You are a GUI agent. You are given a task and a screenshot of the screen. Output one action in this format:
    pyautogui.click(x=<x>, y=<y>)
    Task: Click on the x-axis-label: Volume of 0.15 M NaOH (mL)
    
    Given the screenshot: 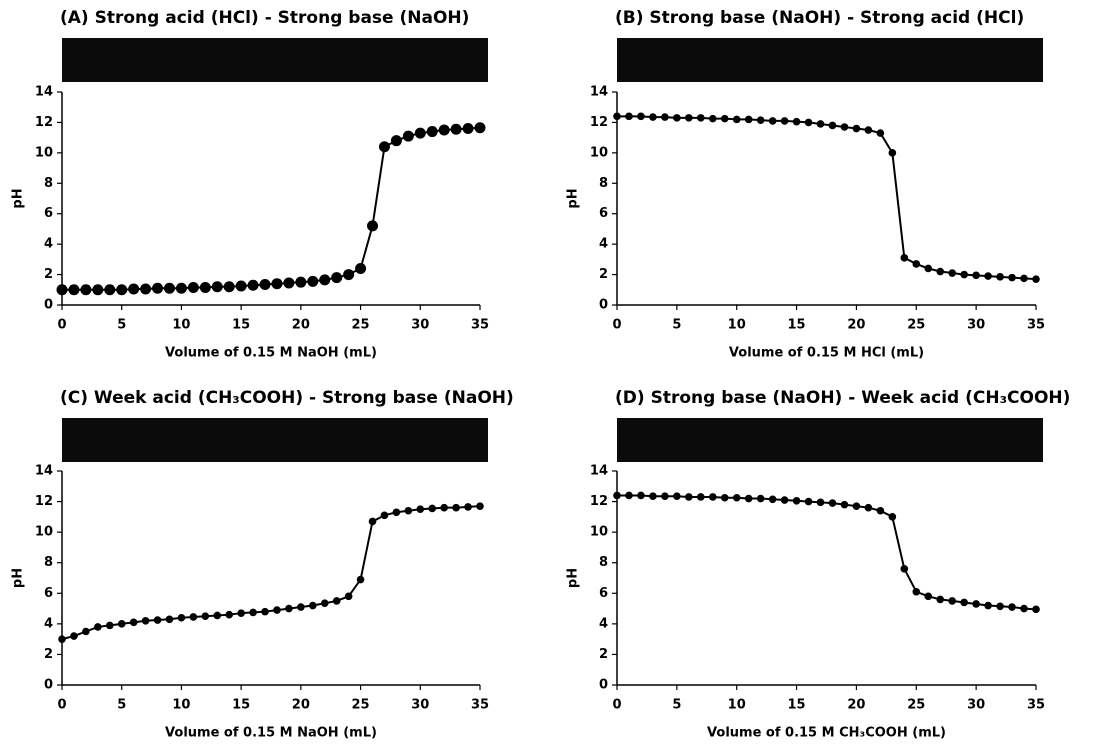 What is the action you would take?
    pyautogui.click(x=271, y=353)
    